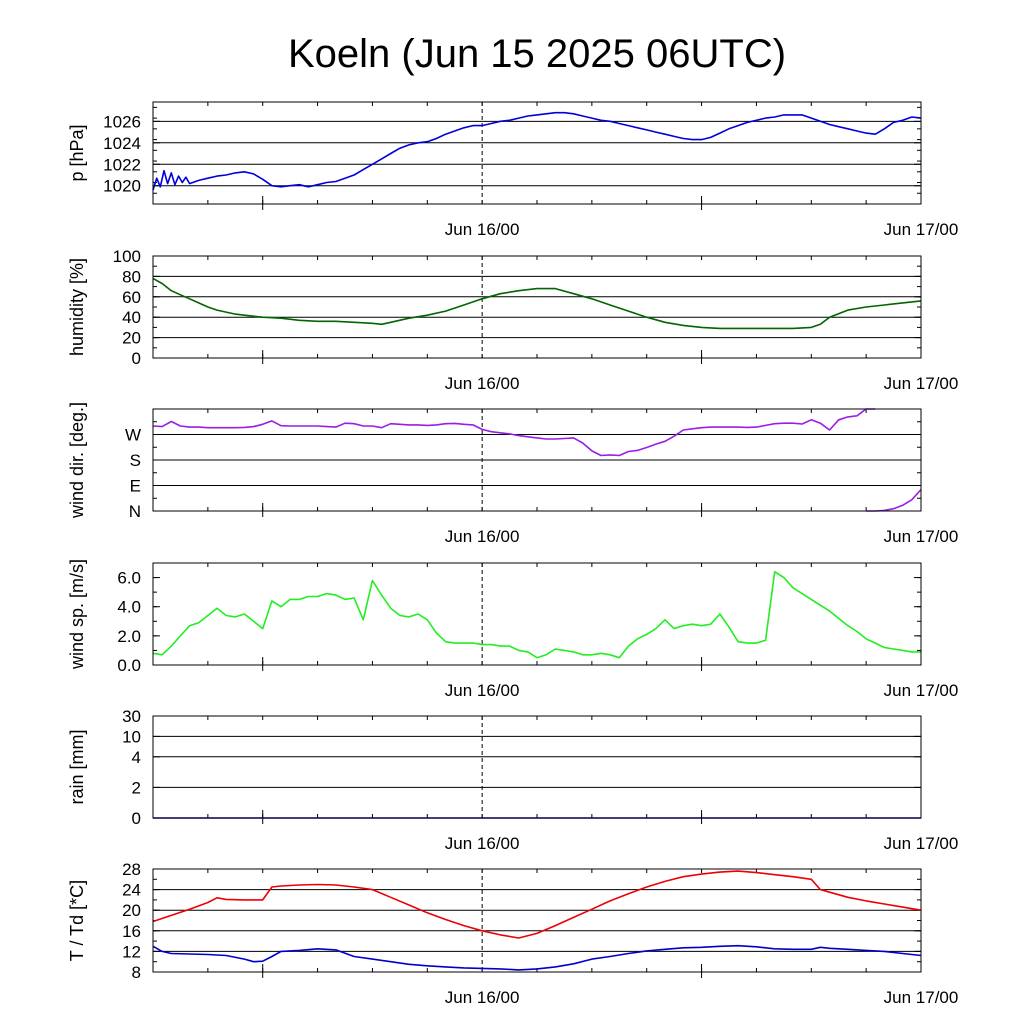 This screenshot has width=1024, height=1024. What do you see at coordinates (131, 951) in the screenshot?
I see `temperature-y-tick-label: 12` at bounding box center [131, 951].